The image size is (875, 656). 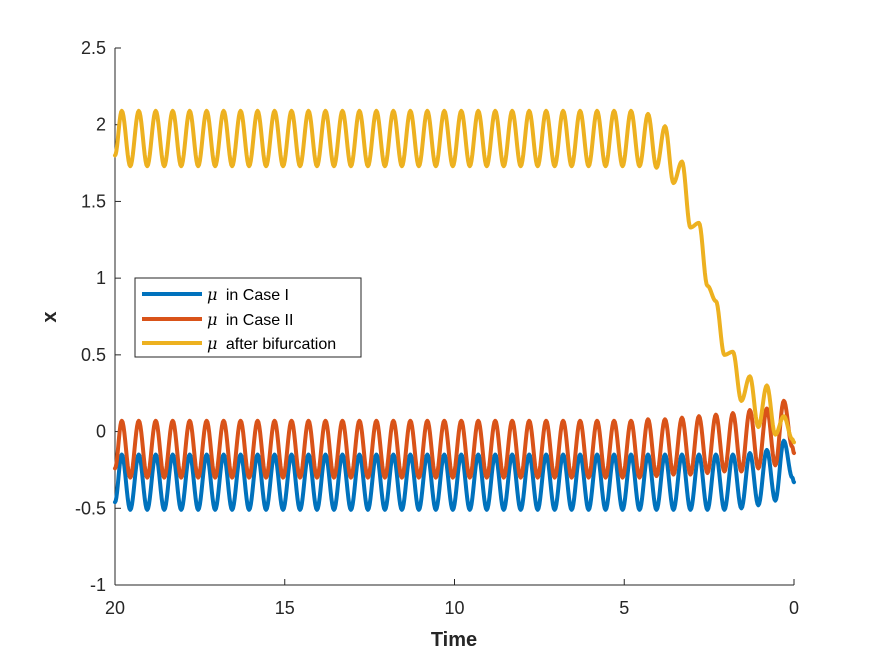 I want to click on x-tick-label: 0, so click(x=794, y=608).